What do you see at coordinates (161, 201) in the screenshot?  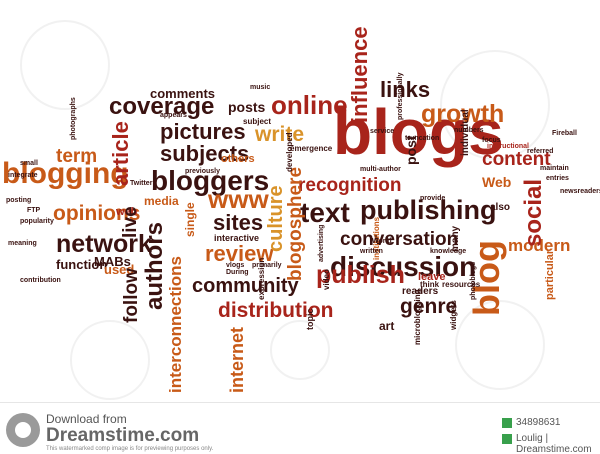 I see `word: media` at bounding box center [161, 201].